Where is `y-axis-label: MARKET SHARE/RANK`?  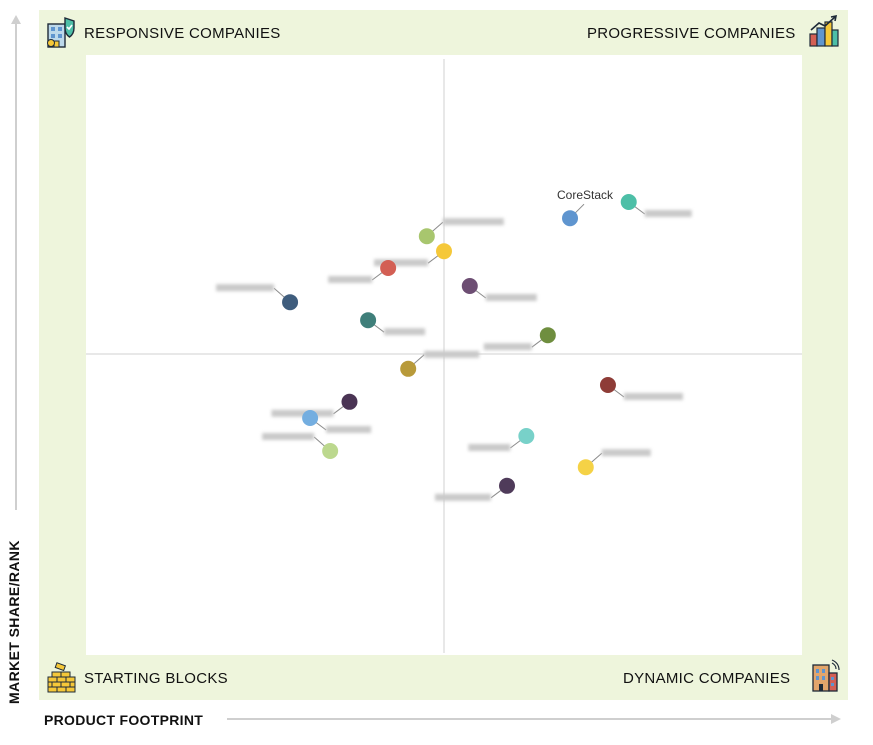
y-axis-label: MARKET SHARE/RANK is located at coordinates (14, 622).